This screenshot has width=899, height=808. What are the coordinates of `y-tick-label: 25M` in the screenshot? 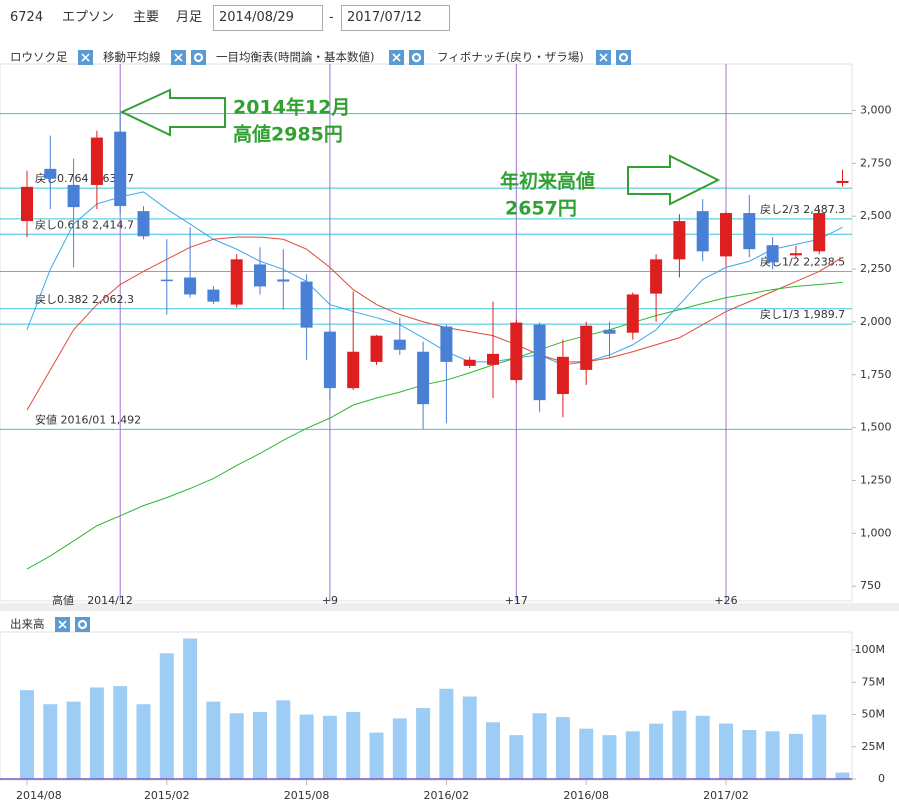 It's located at (874, 746).